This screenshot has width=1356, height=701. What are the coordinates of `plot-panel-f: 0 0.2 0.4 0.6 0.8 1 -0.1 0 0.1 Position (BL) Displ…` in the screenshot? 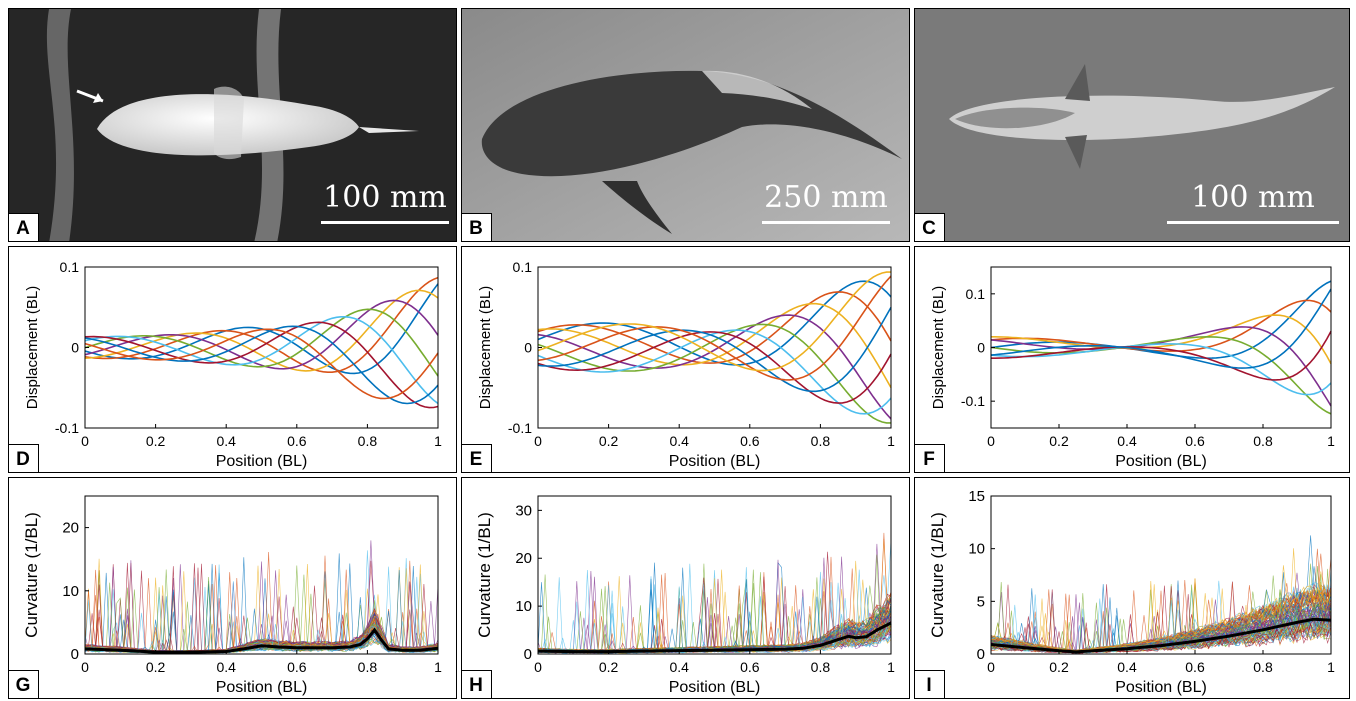 It's located at (1132, 359).